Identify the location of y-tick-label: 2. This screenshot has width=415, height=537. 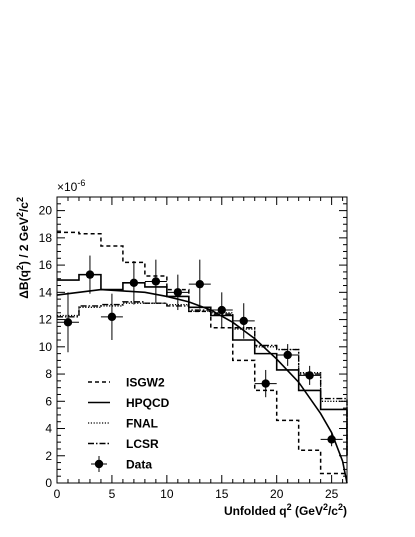
(48, 456).